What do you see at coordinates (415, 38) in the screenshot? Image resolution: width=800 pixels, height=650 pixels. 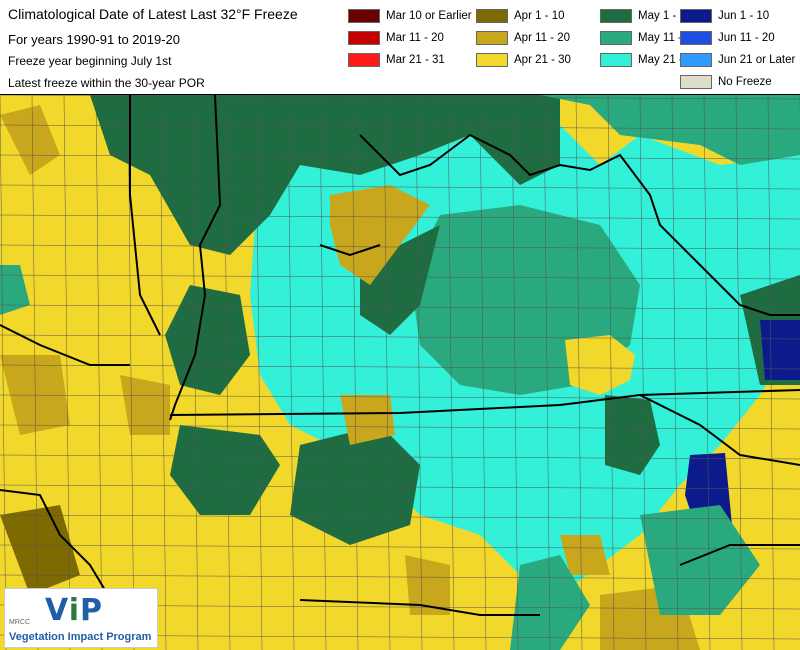 I see `legend-label: Mar 11 - 20` at bounding box center [415, 38].